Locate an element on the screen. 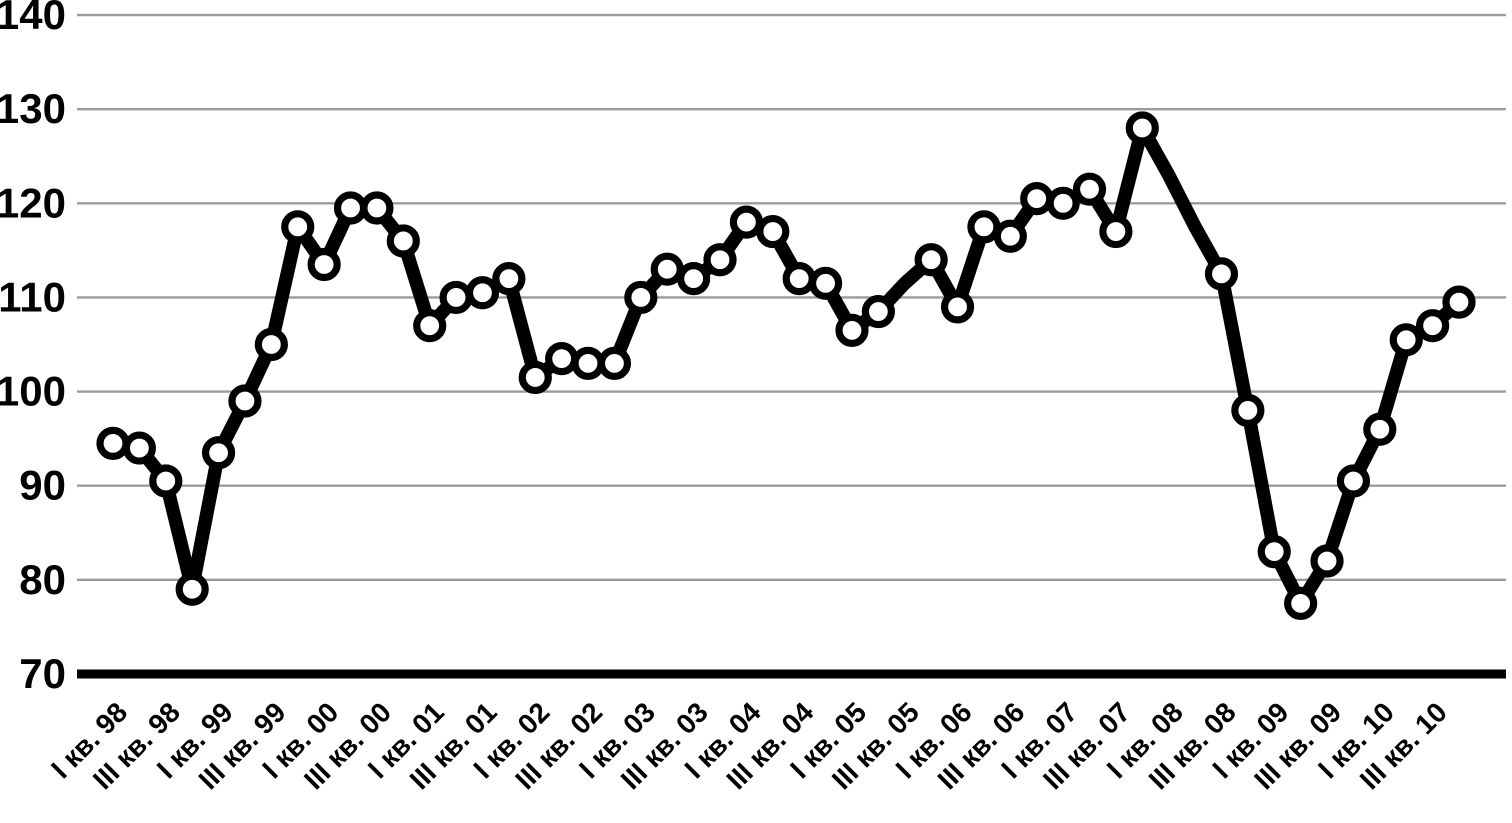 The height and width of the screenshot is (823, 1512). y-tick-label: 110 is located at coordinates (33, 296).